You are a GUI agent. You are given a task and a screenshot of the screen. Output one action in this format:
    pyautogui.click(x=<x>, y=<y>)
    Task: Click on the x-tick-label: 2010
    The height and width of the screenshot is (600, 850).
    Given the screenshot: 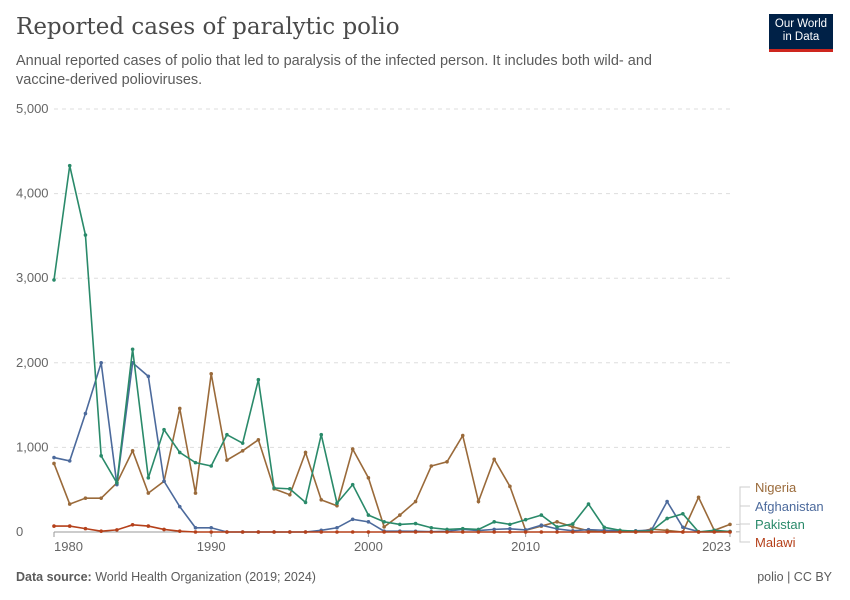 What is the action you would take?
    pyautogui.click(x=525, y=546)
    